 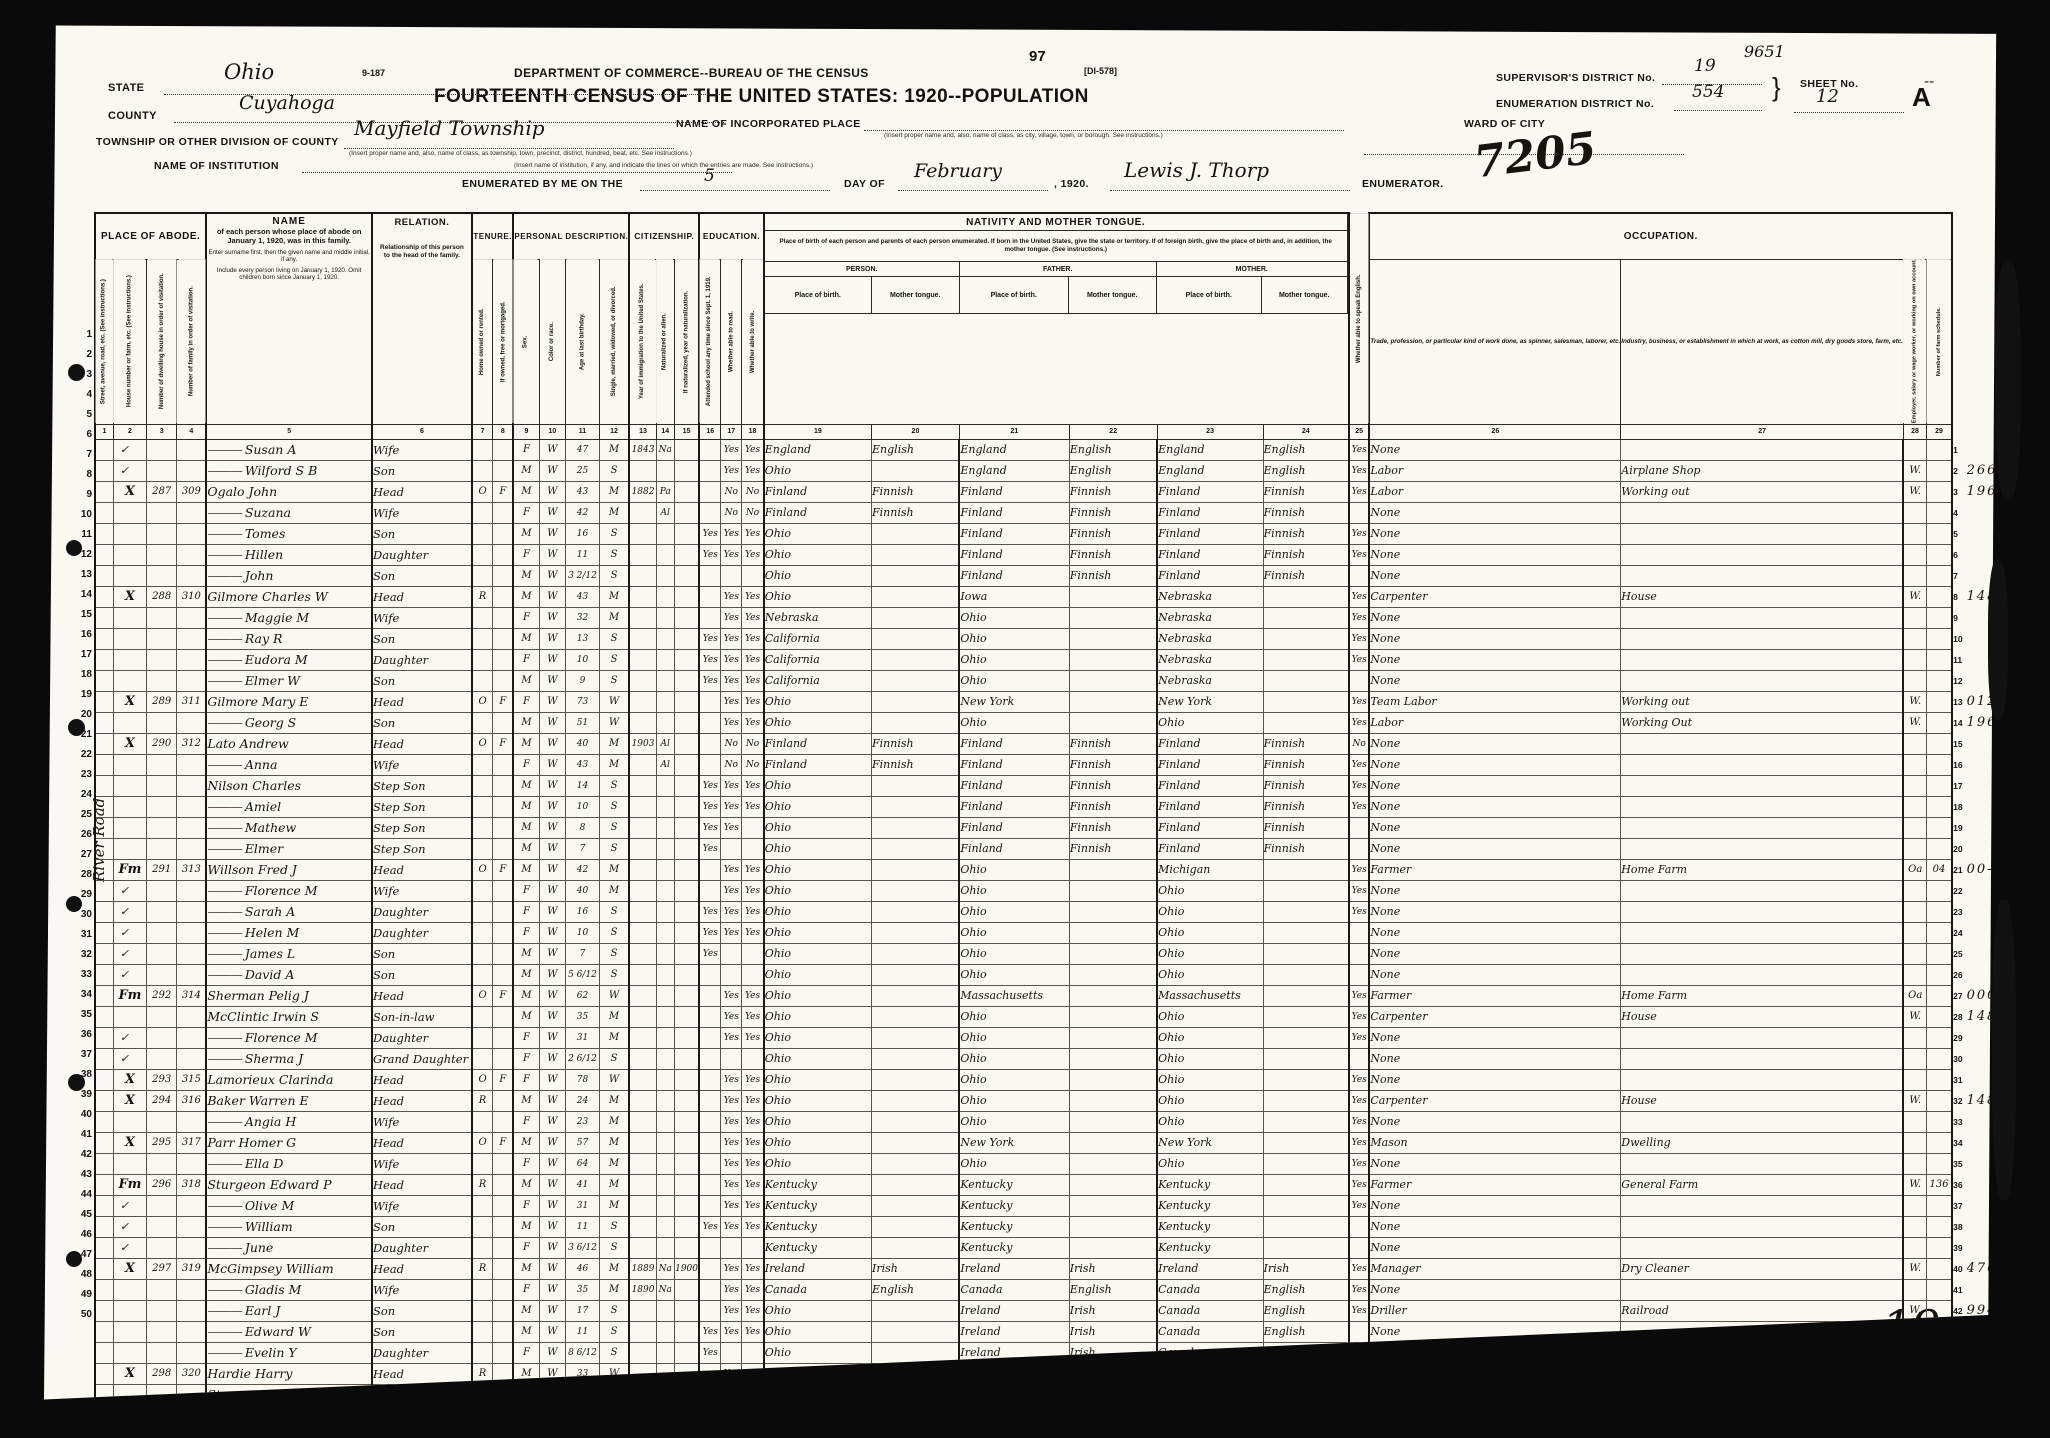 I want to click on ow-cell: R, so click(x=482, y=1184).